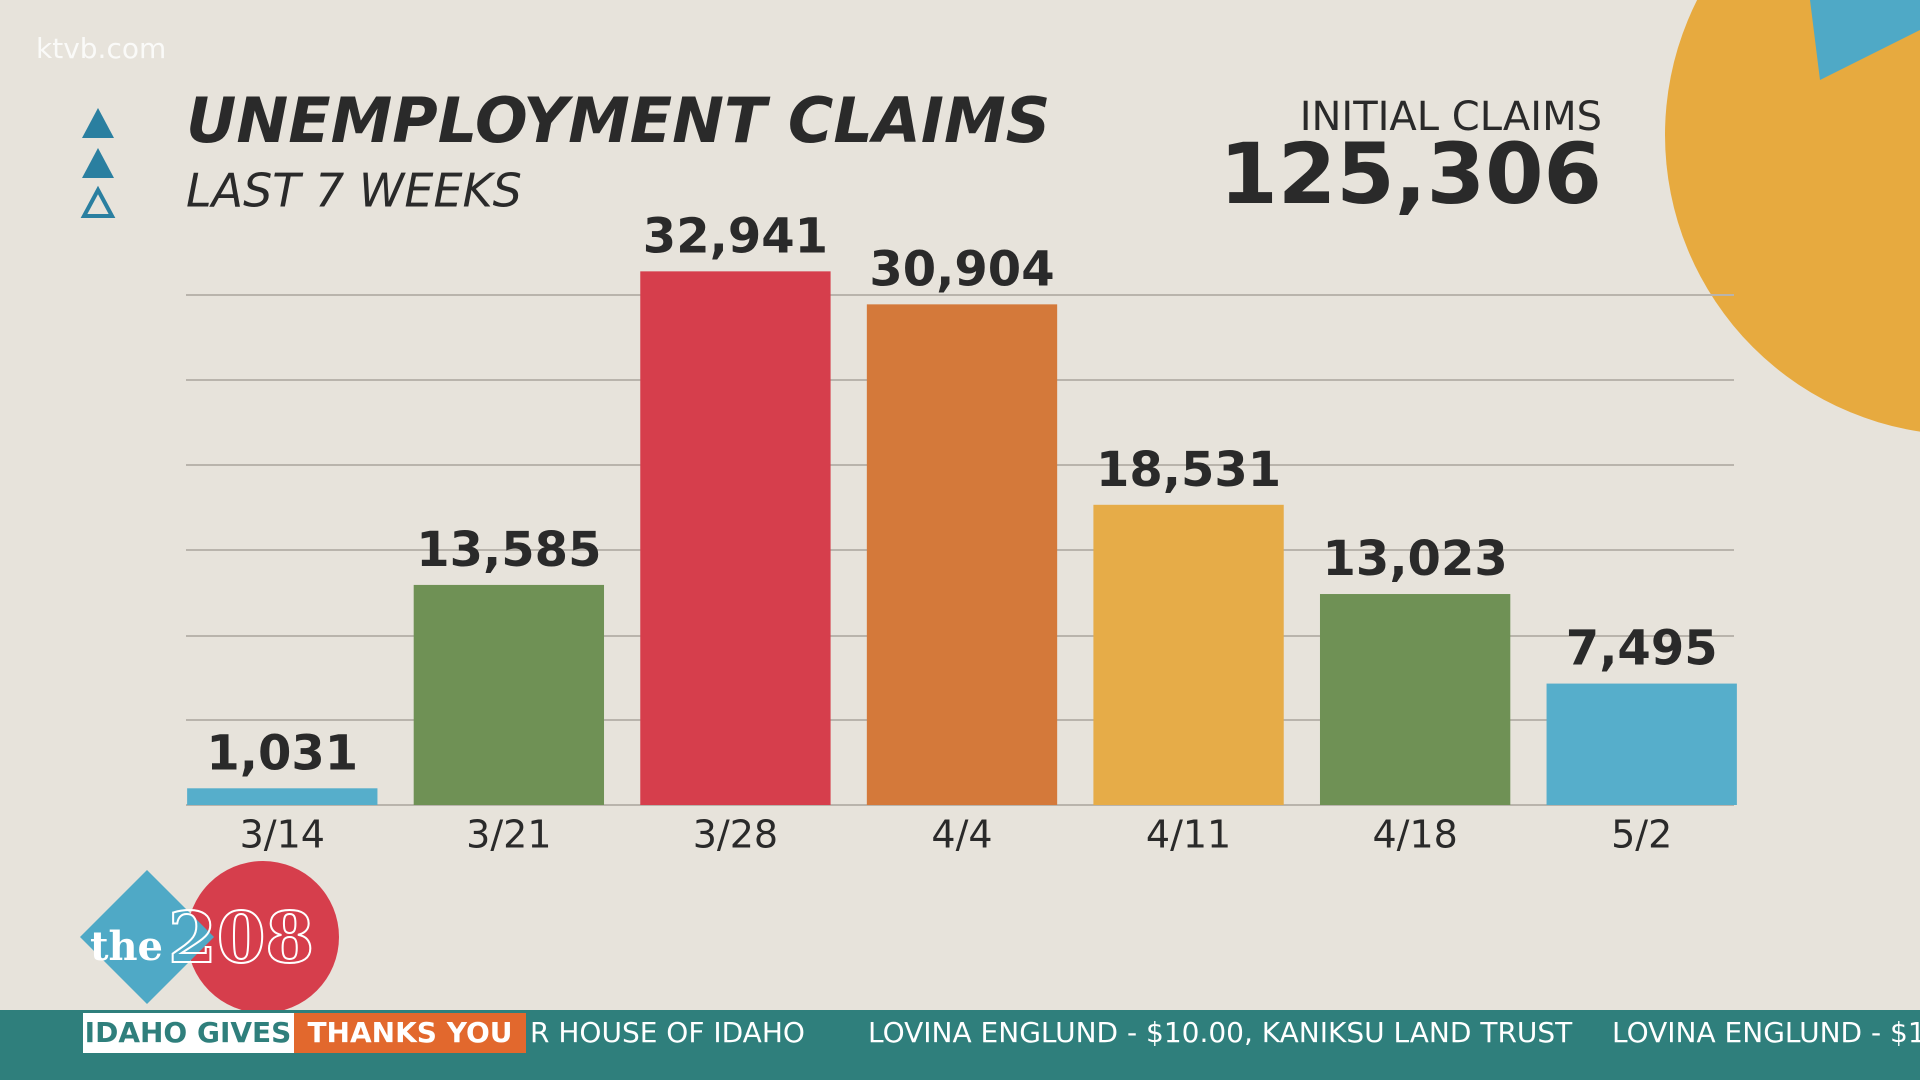 The width and height of the screenshot is (1920, 1080). I want to click on ticker-tag: THANKS YOU, so click(409, 1032).